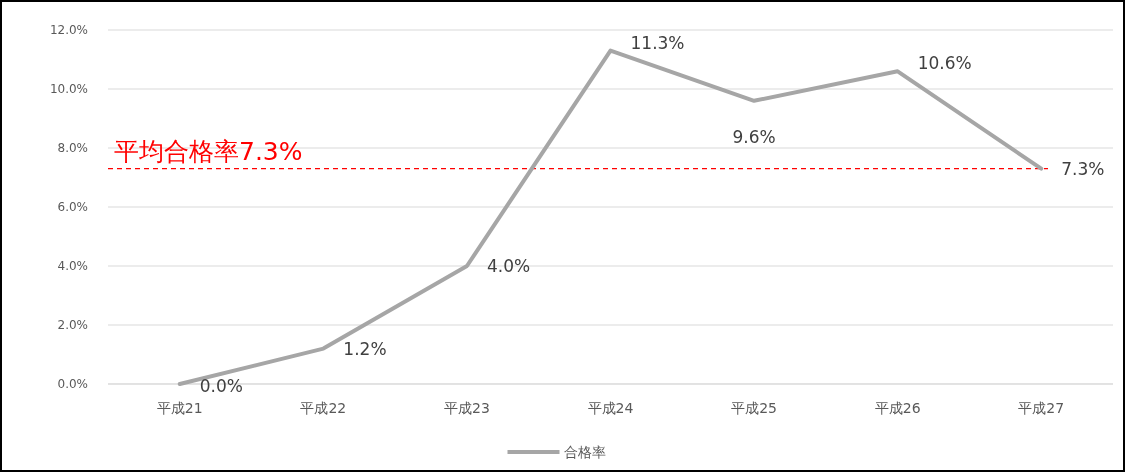  What do you see at coordinates (1083, 168) in the screenshot?
I see `data-label: 7.3%` at bounding box center [1083, 168].